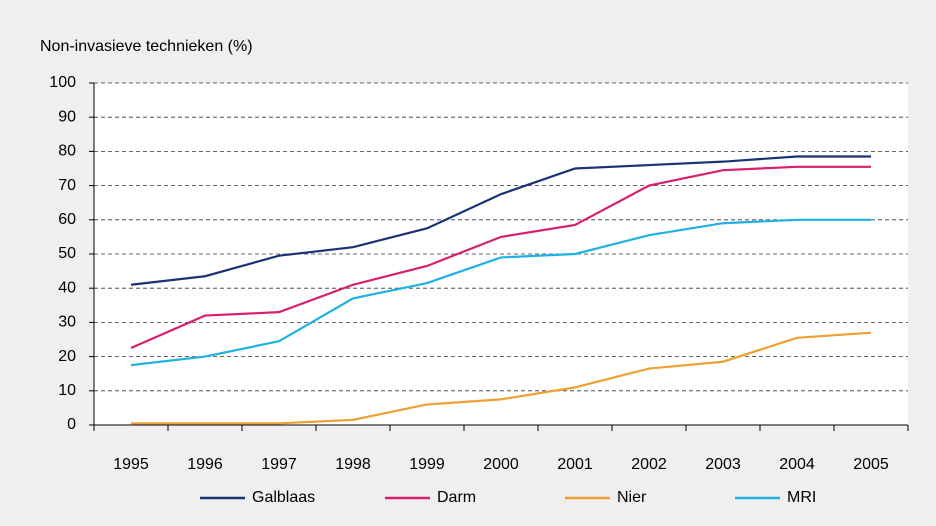 Image resolution: width=936 pixels, height=526 pixels. I want to click on x-tick-label: 1998, so click(353, 464).